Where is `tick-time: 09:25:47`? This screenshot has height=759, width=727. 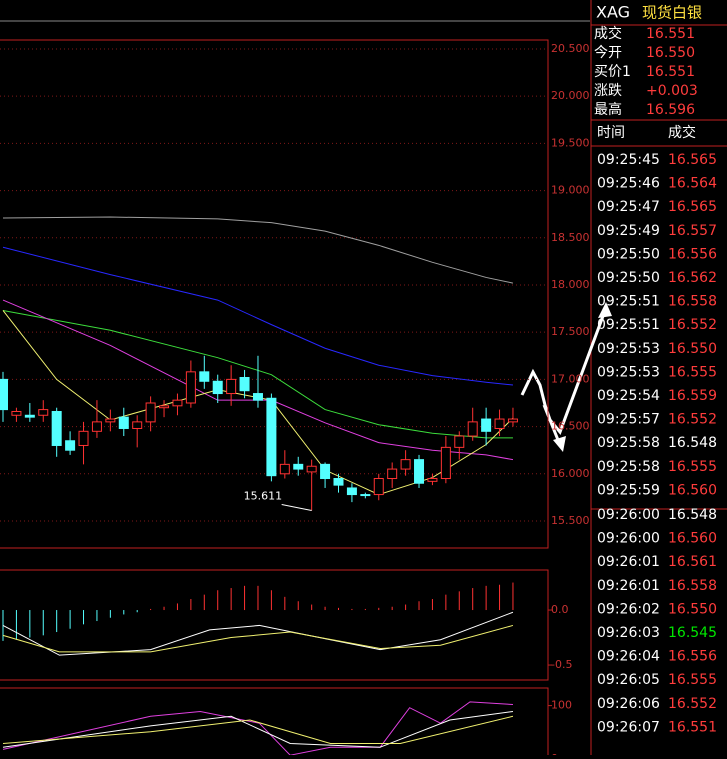 tick-time: 09:25:47 is located at coordinates (628, 207).